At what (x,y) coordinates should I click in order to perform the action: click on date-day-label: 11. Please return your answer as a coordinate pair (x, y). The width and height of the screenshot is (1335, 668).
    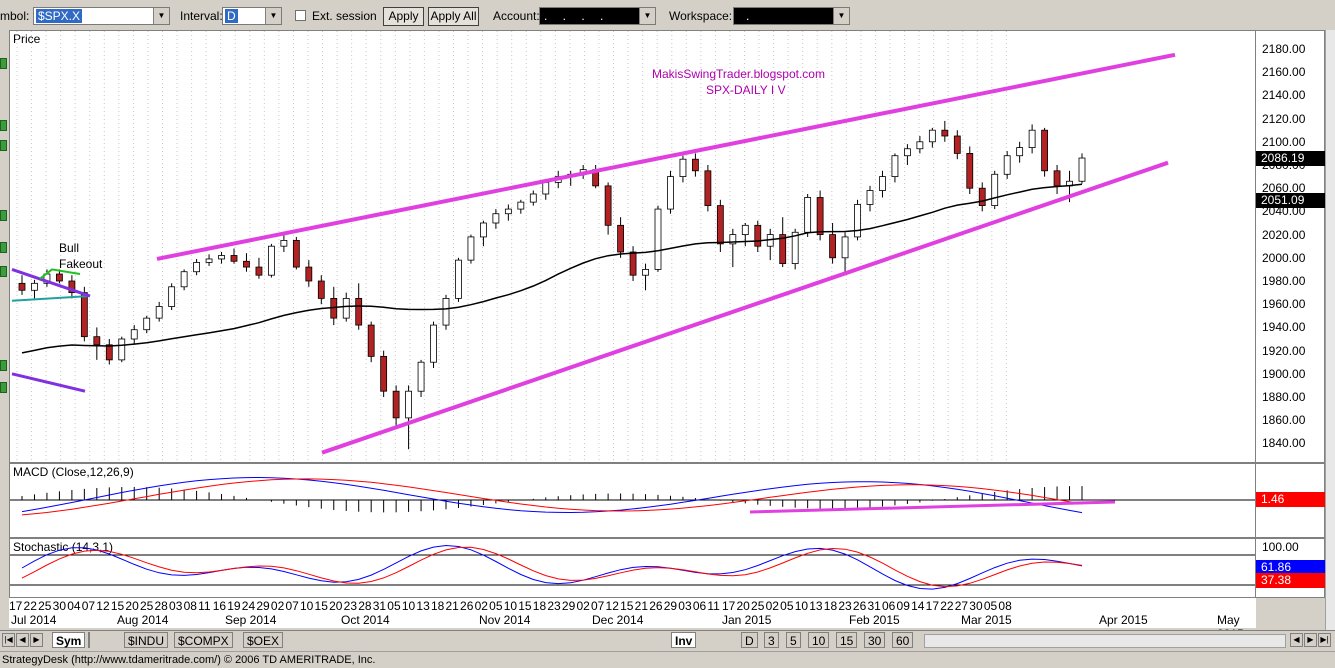
    Looking at the image, I should click on (204, 606).